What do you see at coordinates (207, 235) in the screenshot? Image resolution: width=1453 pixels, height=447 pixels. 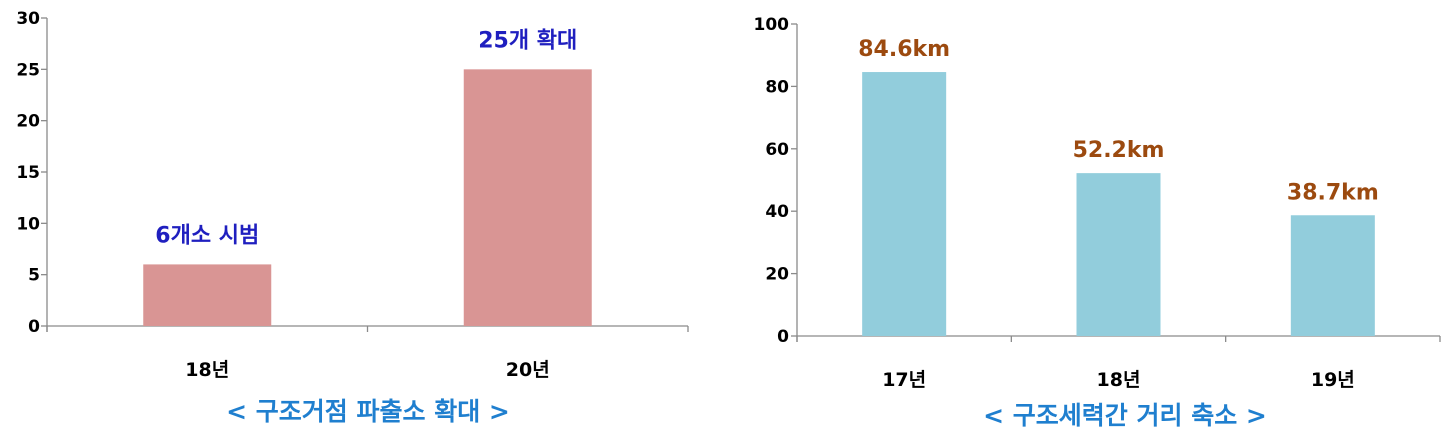 I see `data-label: 6개소 시범` at bounding box center [207, 235].